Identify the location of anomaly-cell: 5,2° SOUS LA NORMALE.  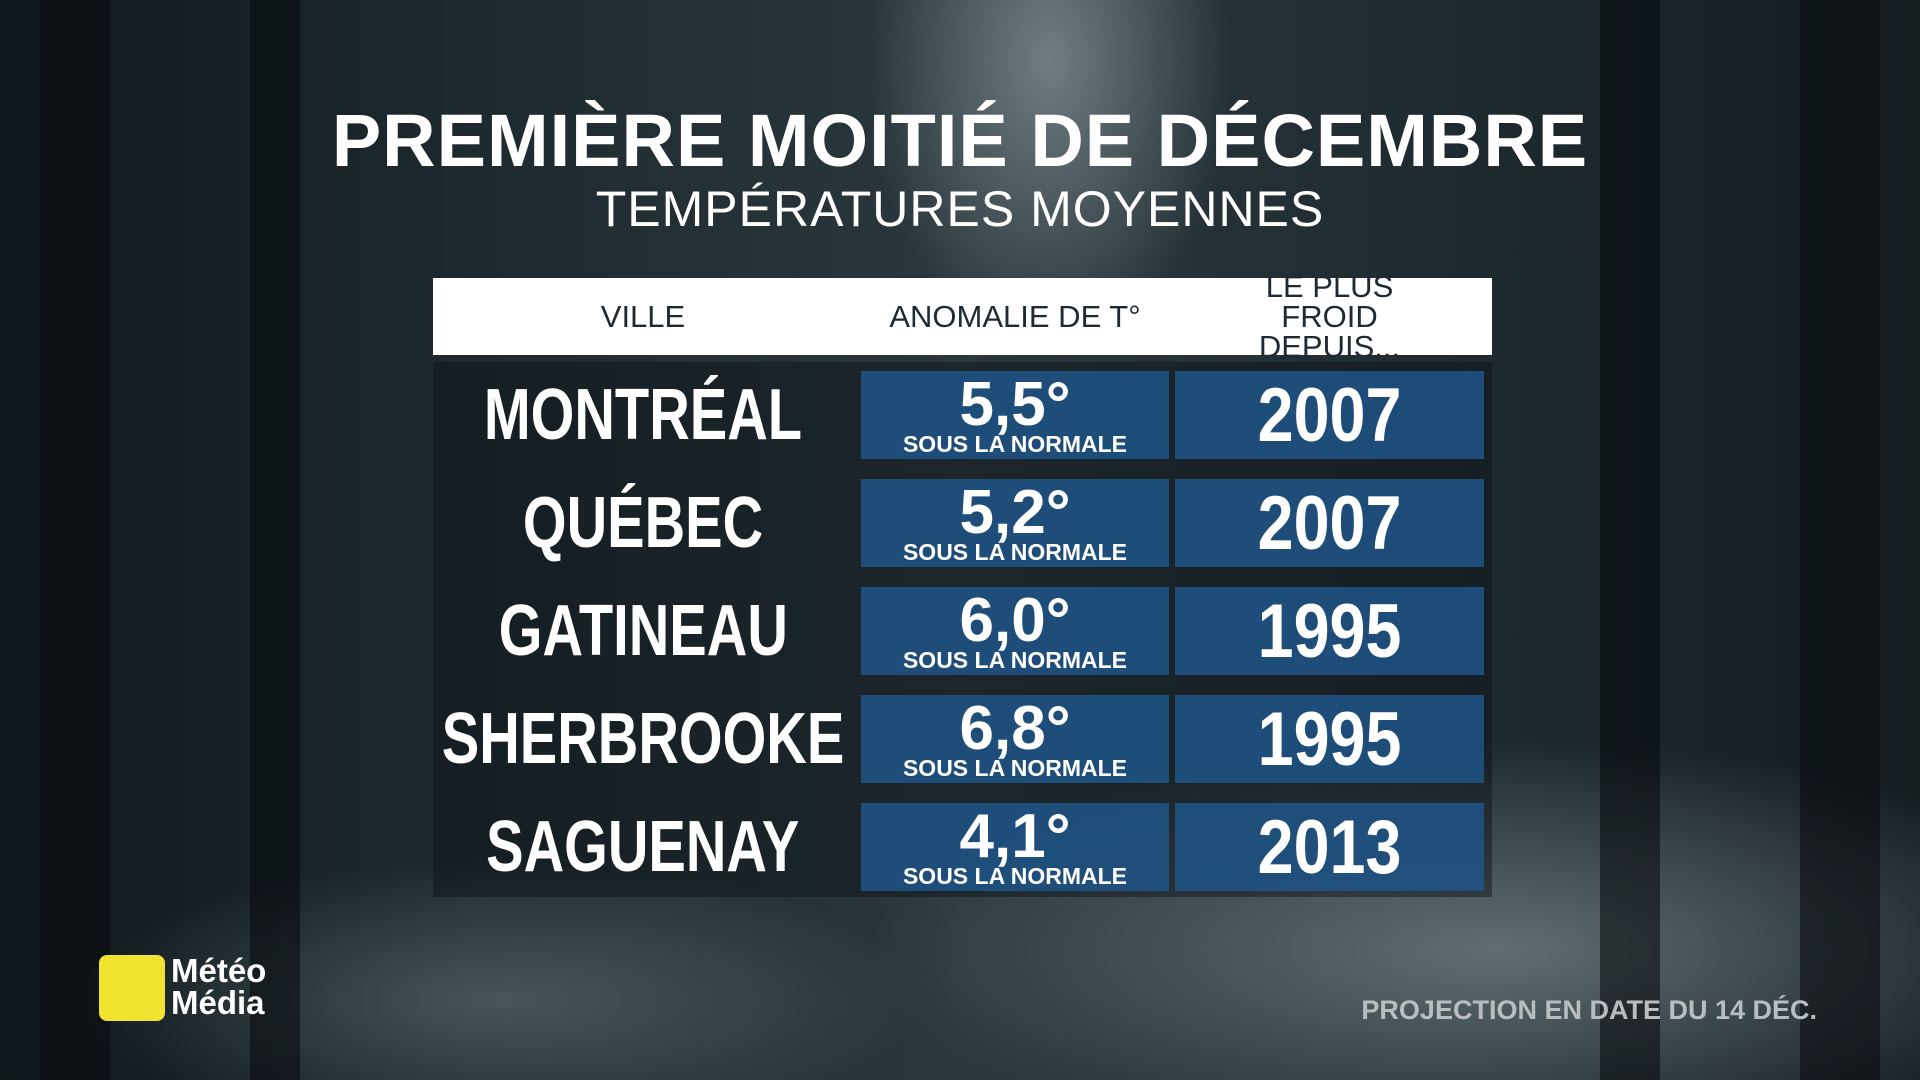
(1015, 522).